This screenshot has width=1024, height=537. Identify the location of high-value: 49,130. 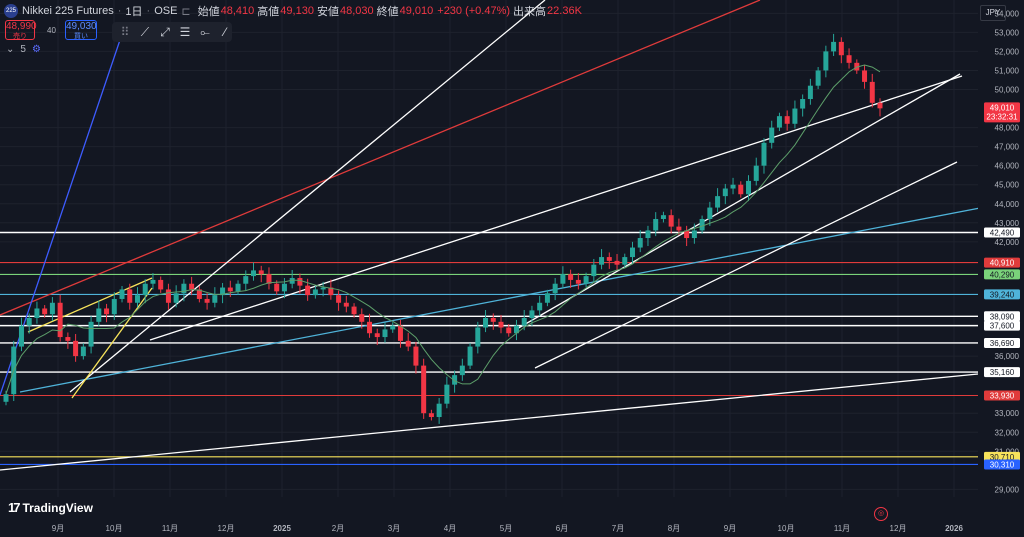
(297, 11).